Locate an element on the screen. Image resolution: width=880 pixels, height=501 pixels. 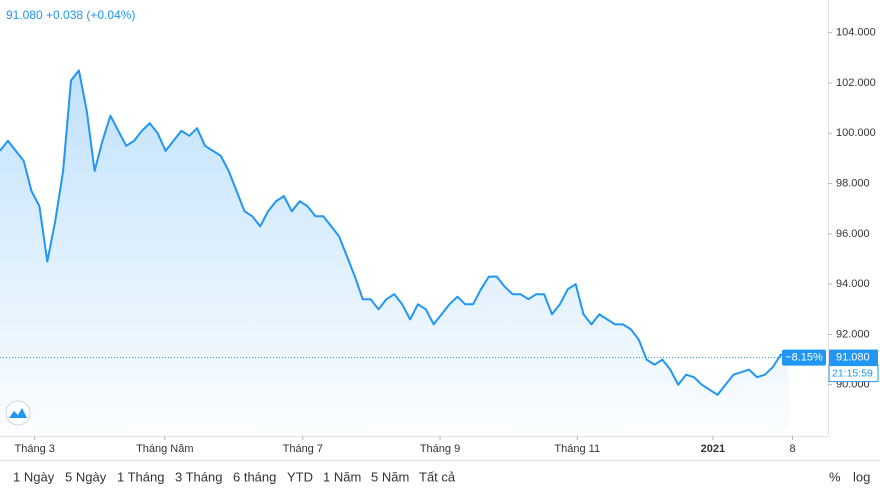
scale-button: log is located at coordinates (861, 476).